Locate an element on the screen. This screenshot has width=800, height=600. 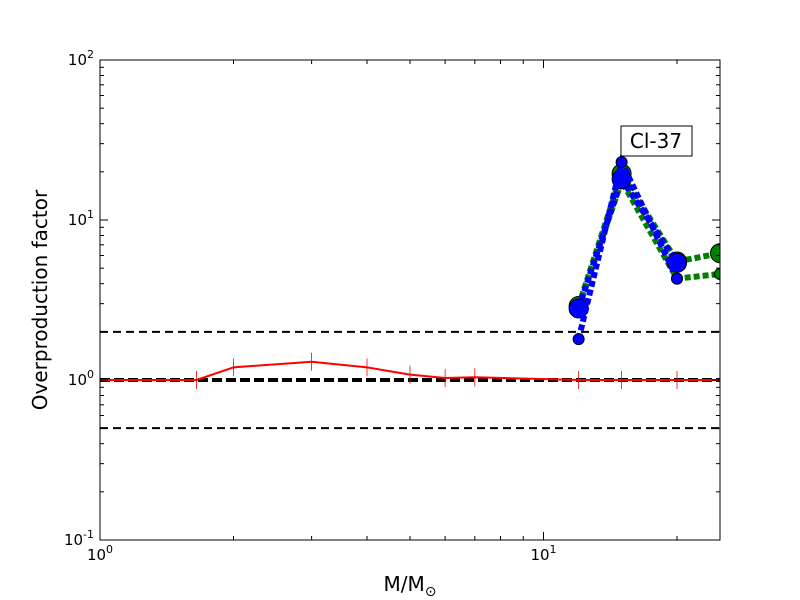
y-tick-label: 10⁰ is located at coordinates (81, 378).